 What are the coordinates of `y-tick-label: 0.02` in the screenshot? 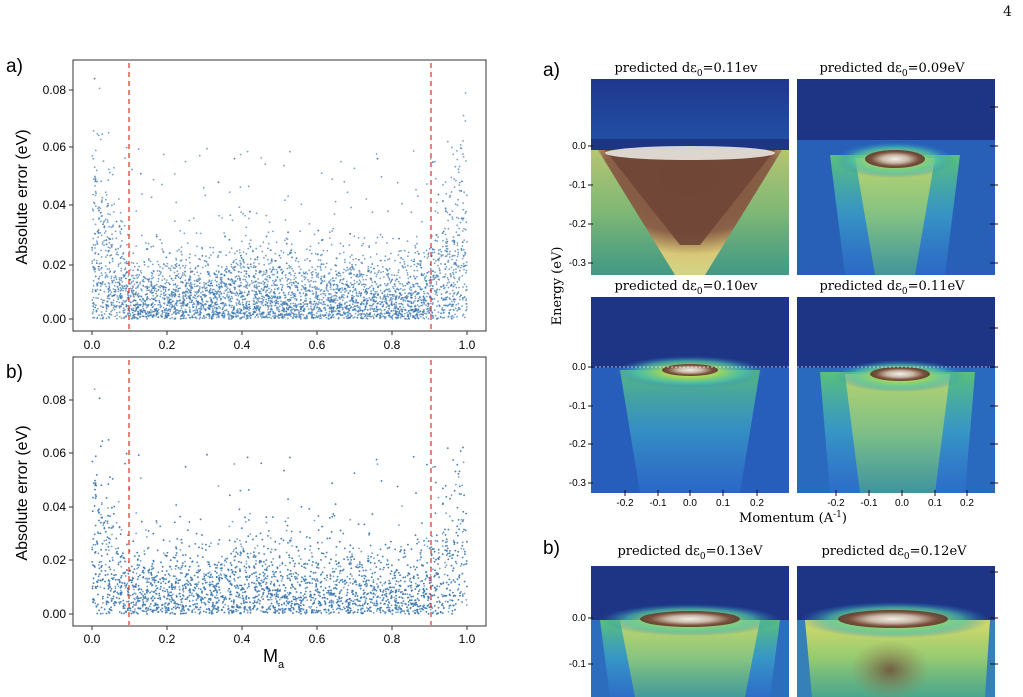 It's located at (55, 265).